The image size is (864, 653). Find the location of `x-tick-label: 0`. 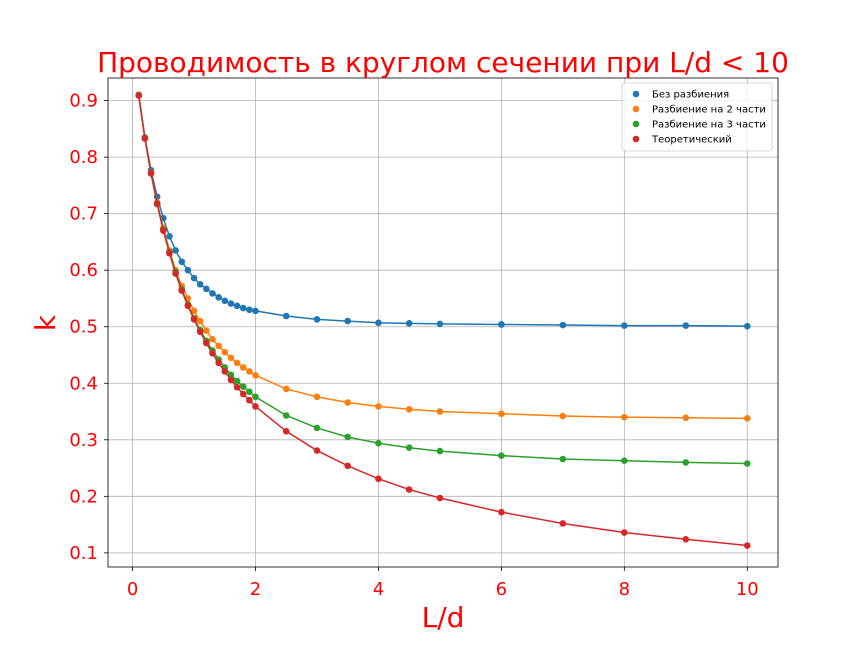

x-tick-label: 0 is located at coordinates (132, 589).